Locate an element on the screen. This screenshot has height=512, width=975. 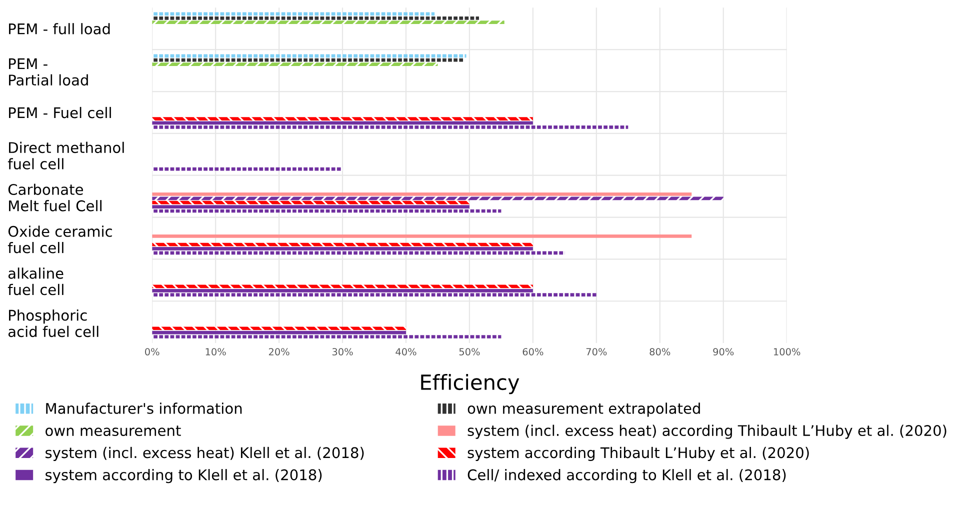
legend-label: Manufacturer's information is located at coordinates (144, 408).